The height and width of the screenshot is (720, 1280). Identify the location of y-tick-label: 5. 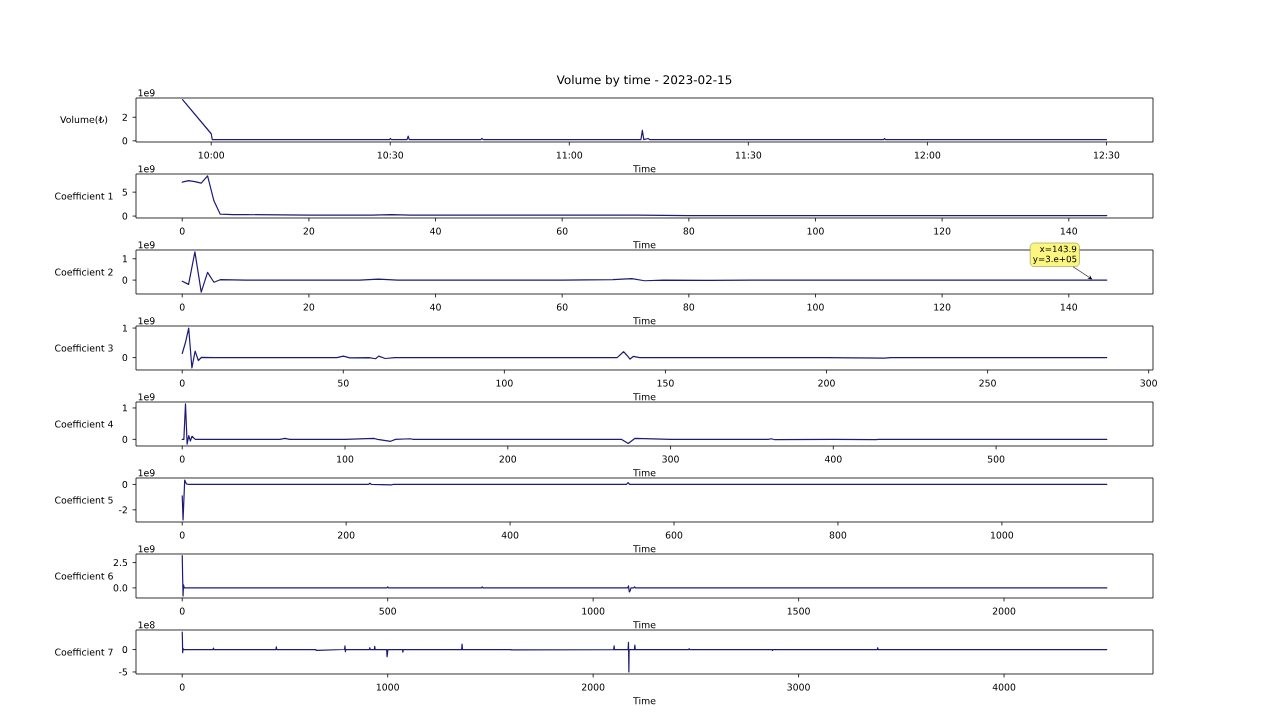
(125, 192).